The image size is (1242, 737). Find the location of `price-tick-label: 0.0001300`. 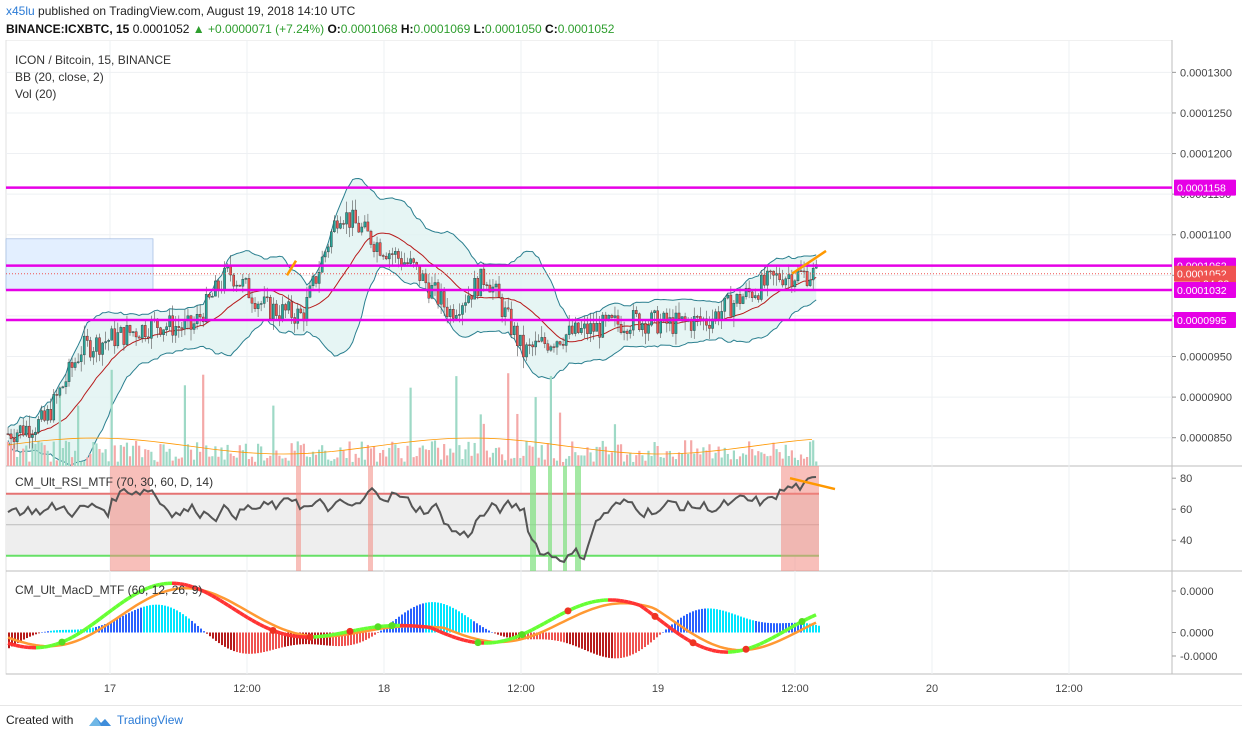

price-tick-label: 0.0001300 is located at coordinates (1206, 73).